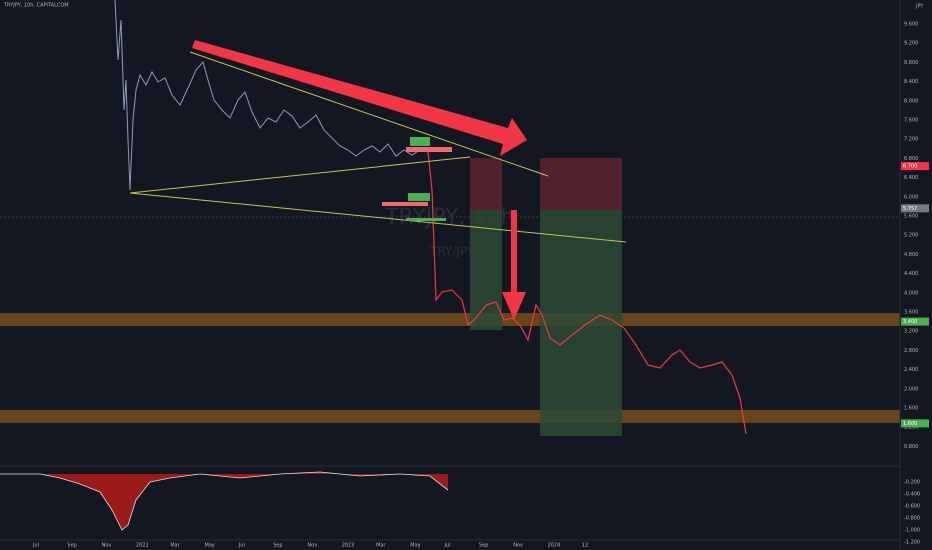  Describe the element at coordinates (911, 236) in the screenshot. I see `price-label: 5.200` at that location.